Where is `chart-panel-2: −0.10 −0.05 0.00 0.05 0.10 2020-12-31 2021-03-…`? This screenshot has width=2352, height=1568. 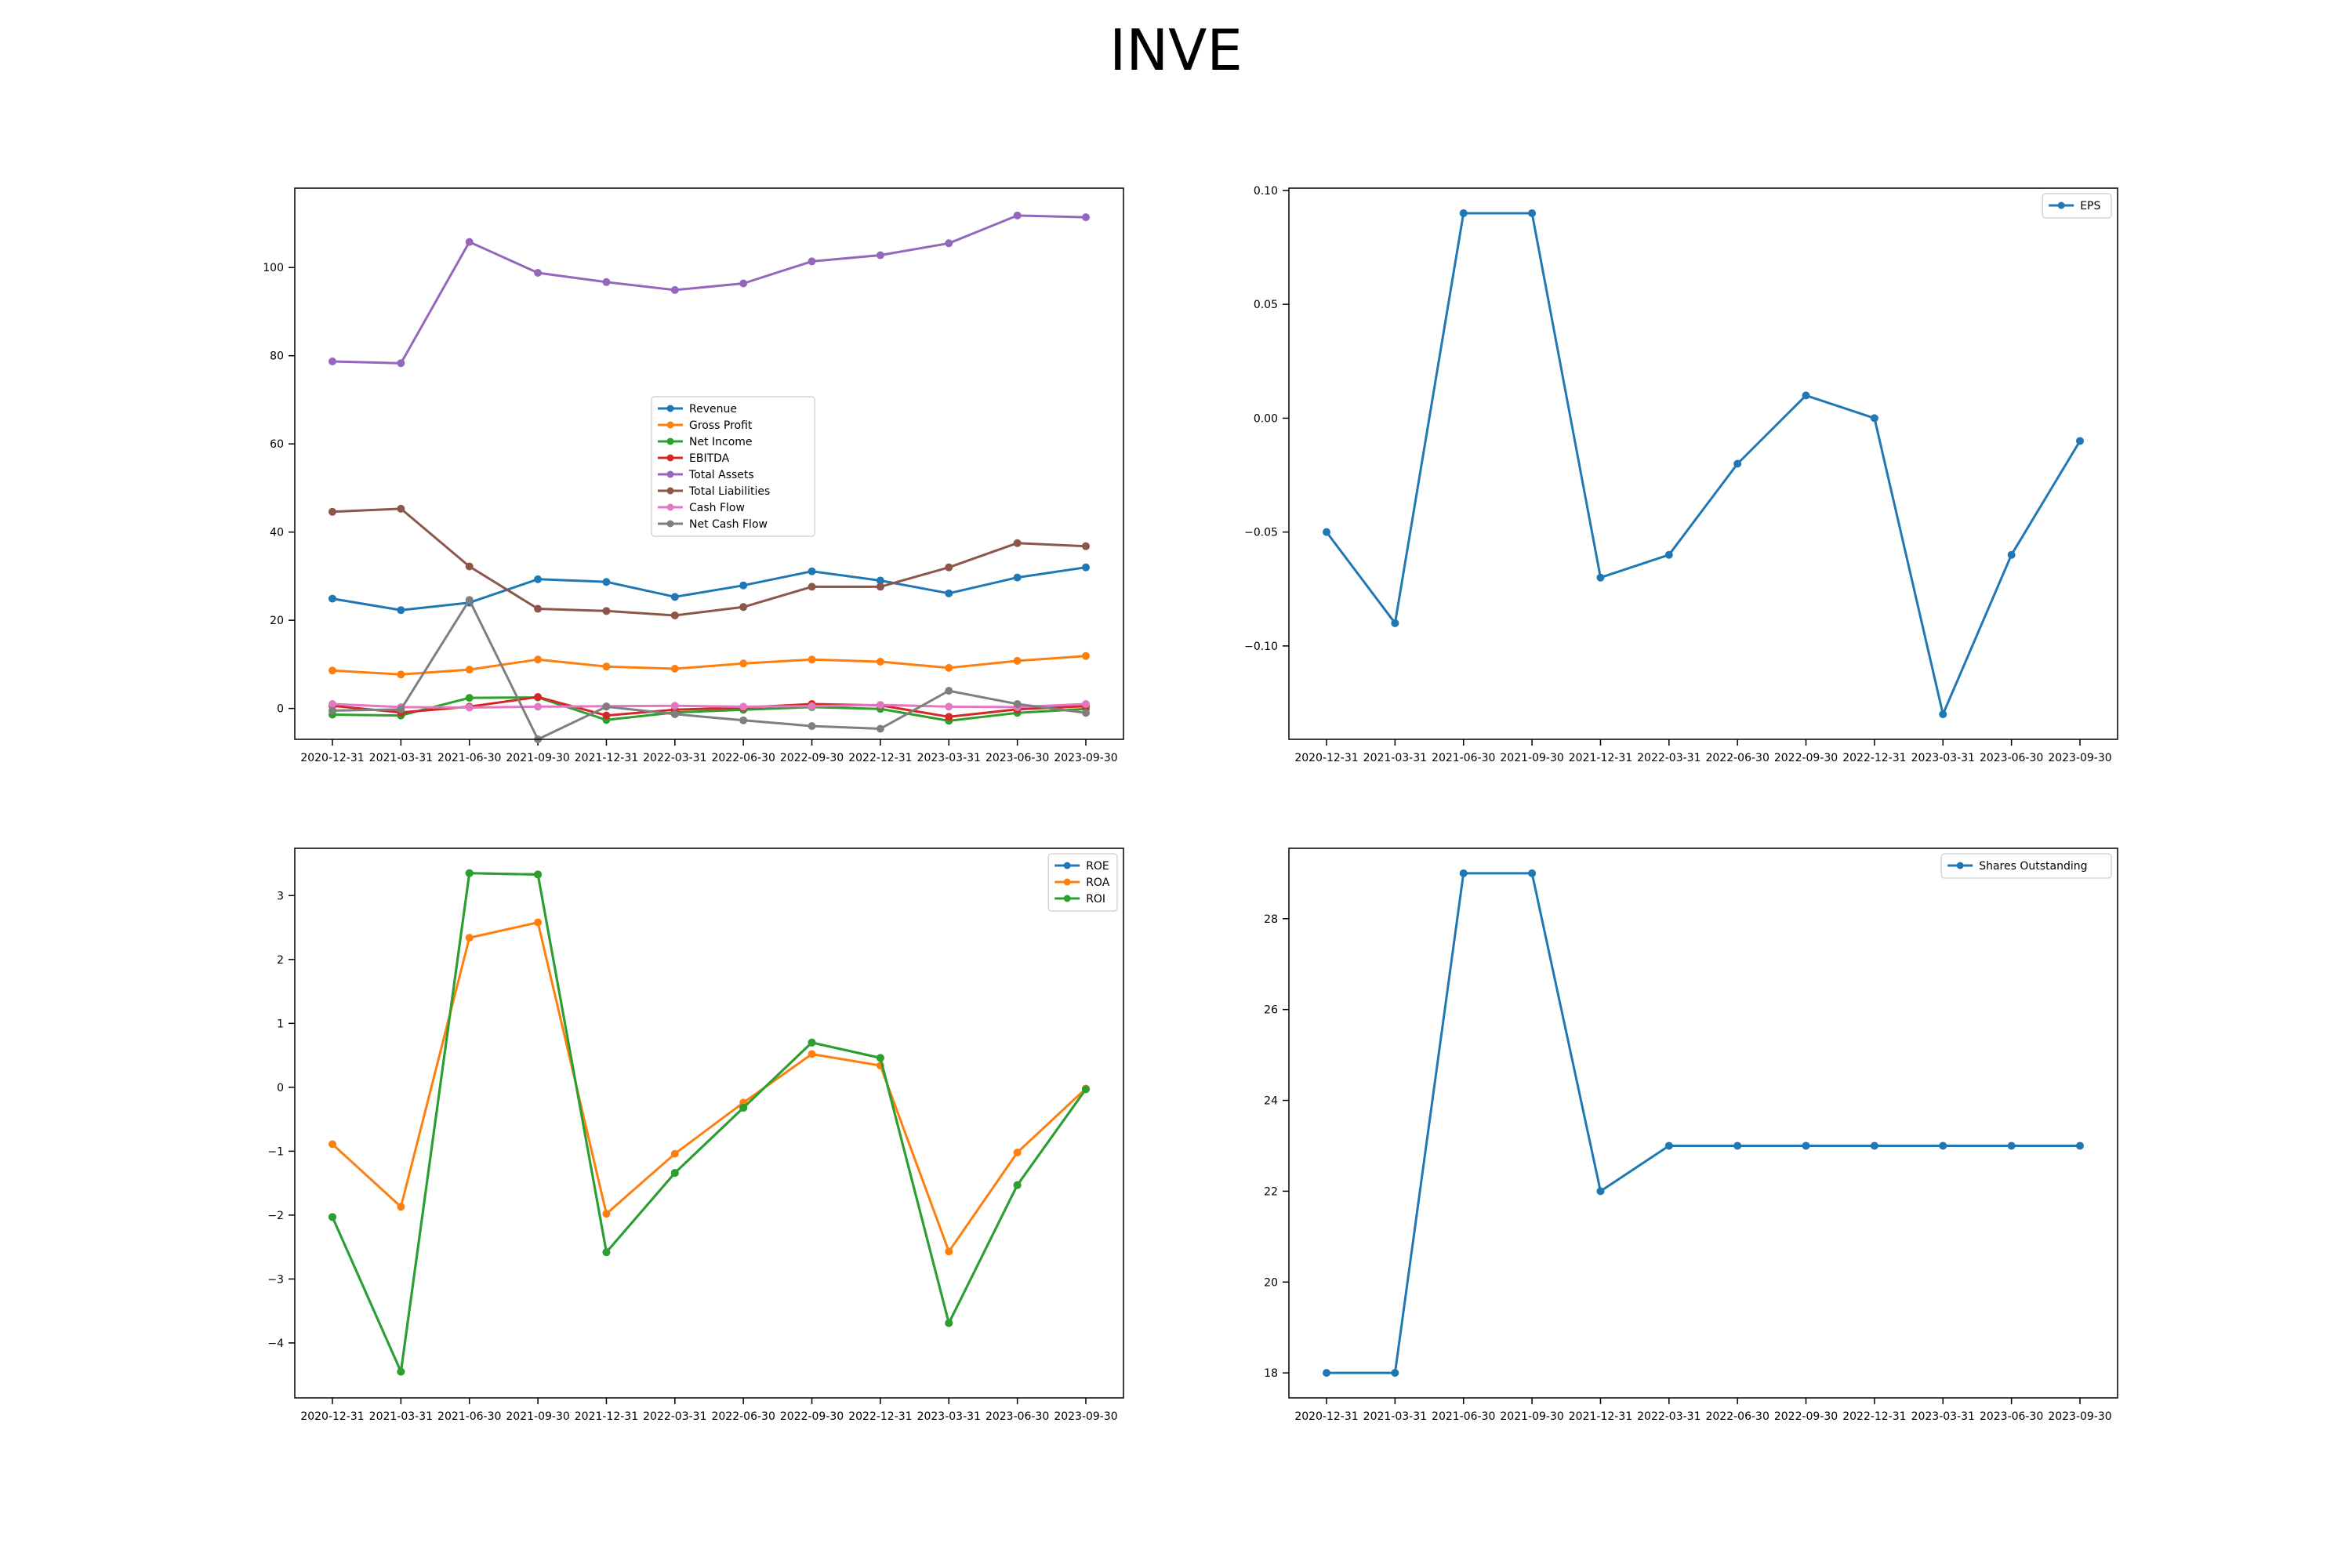
chart-panel-2: −0.10 −0.05 0.00 0.05 0.10 2020-12-31 2021-03-… is located at coordinates (1681, 474).